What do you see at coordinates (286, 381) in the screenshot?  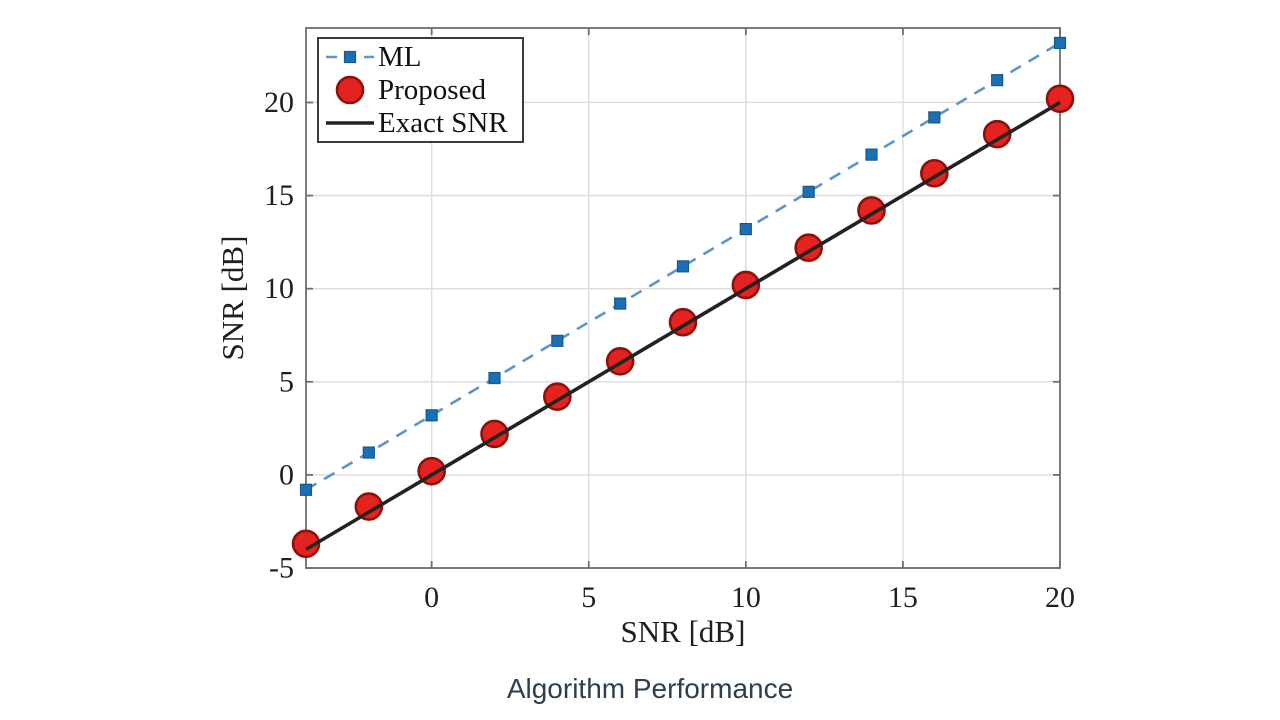 I see `y-tick-label: 5` at bounding box center [286, 381].